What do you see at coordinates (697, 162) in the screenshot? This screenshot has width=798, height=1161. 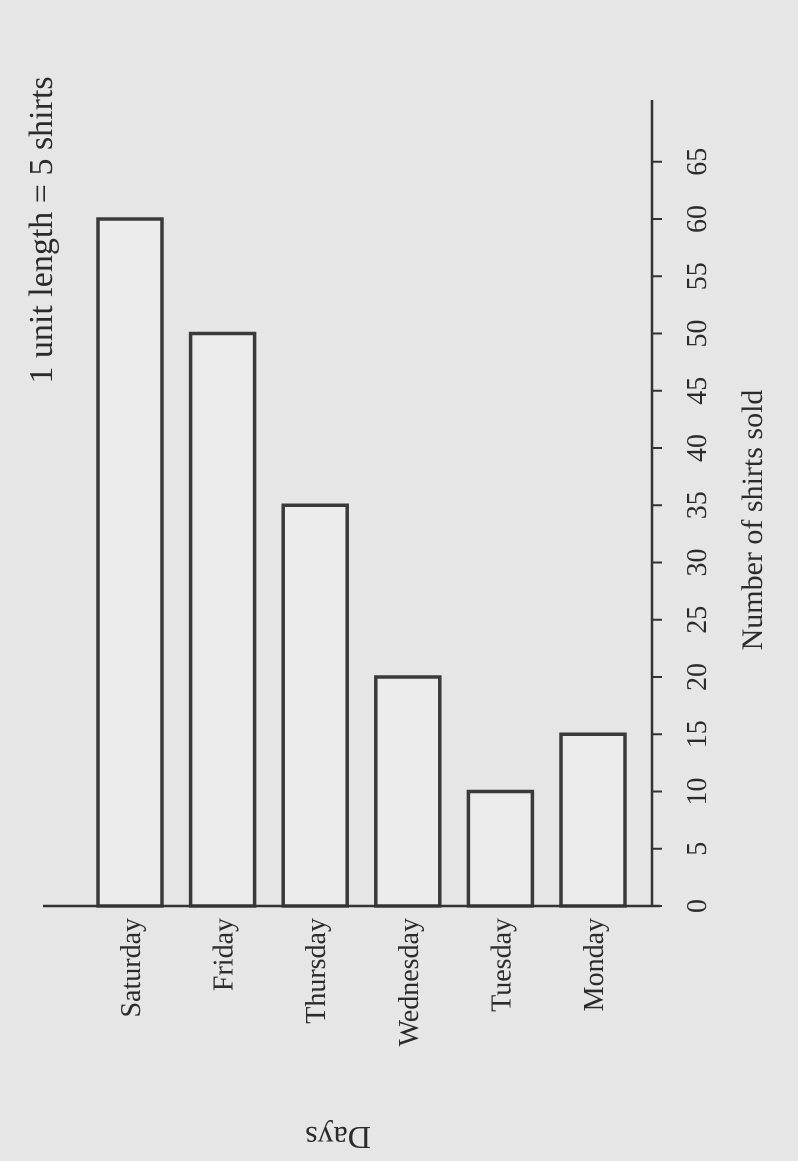 I see `tick-label-65: 65` at bounding box center [697, 162].